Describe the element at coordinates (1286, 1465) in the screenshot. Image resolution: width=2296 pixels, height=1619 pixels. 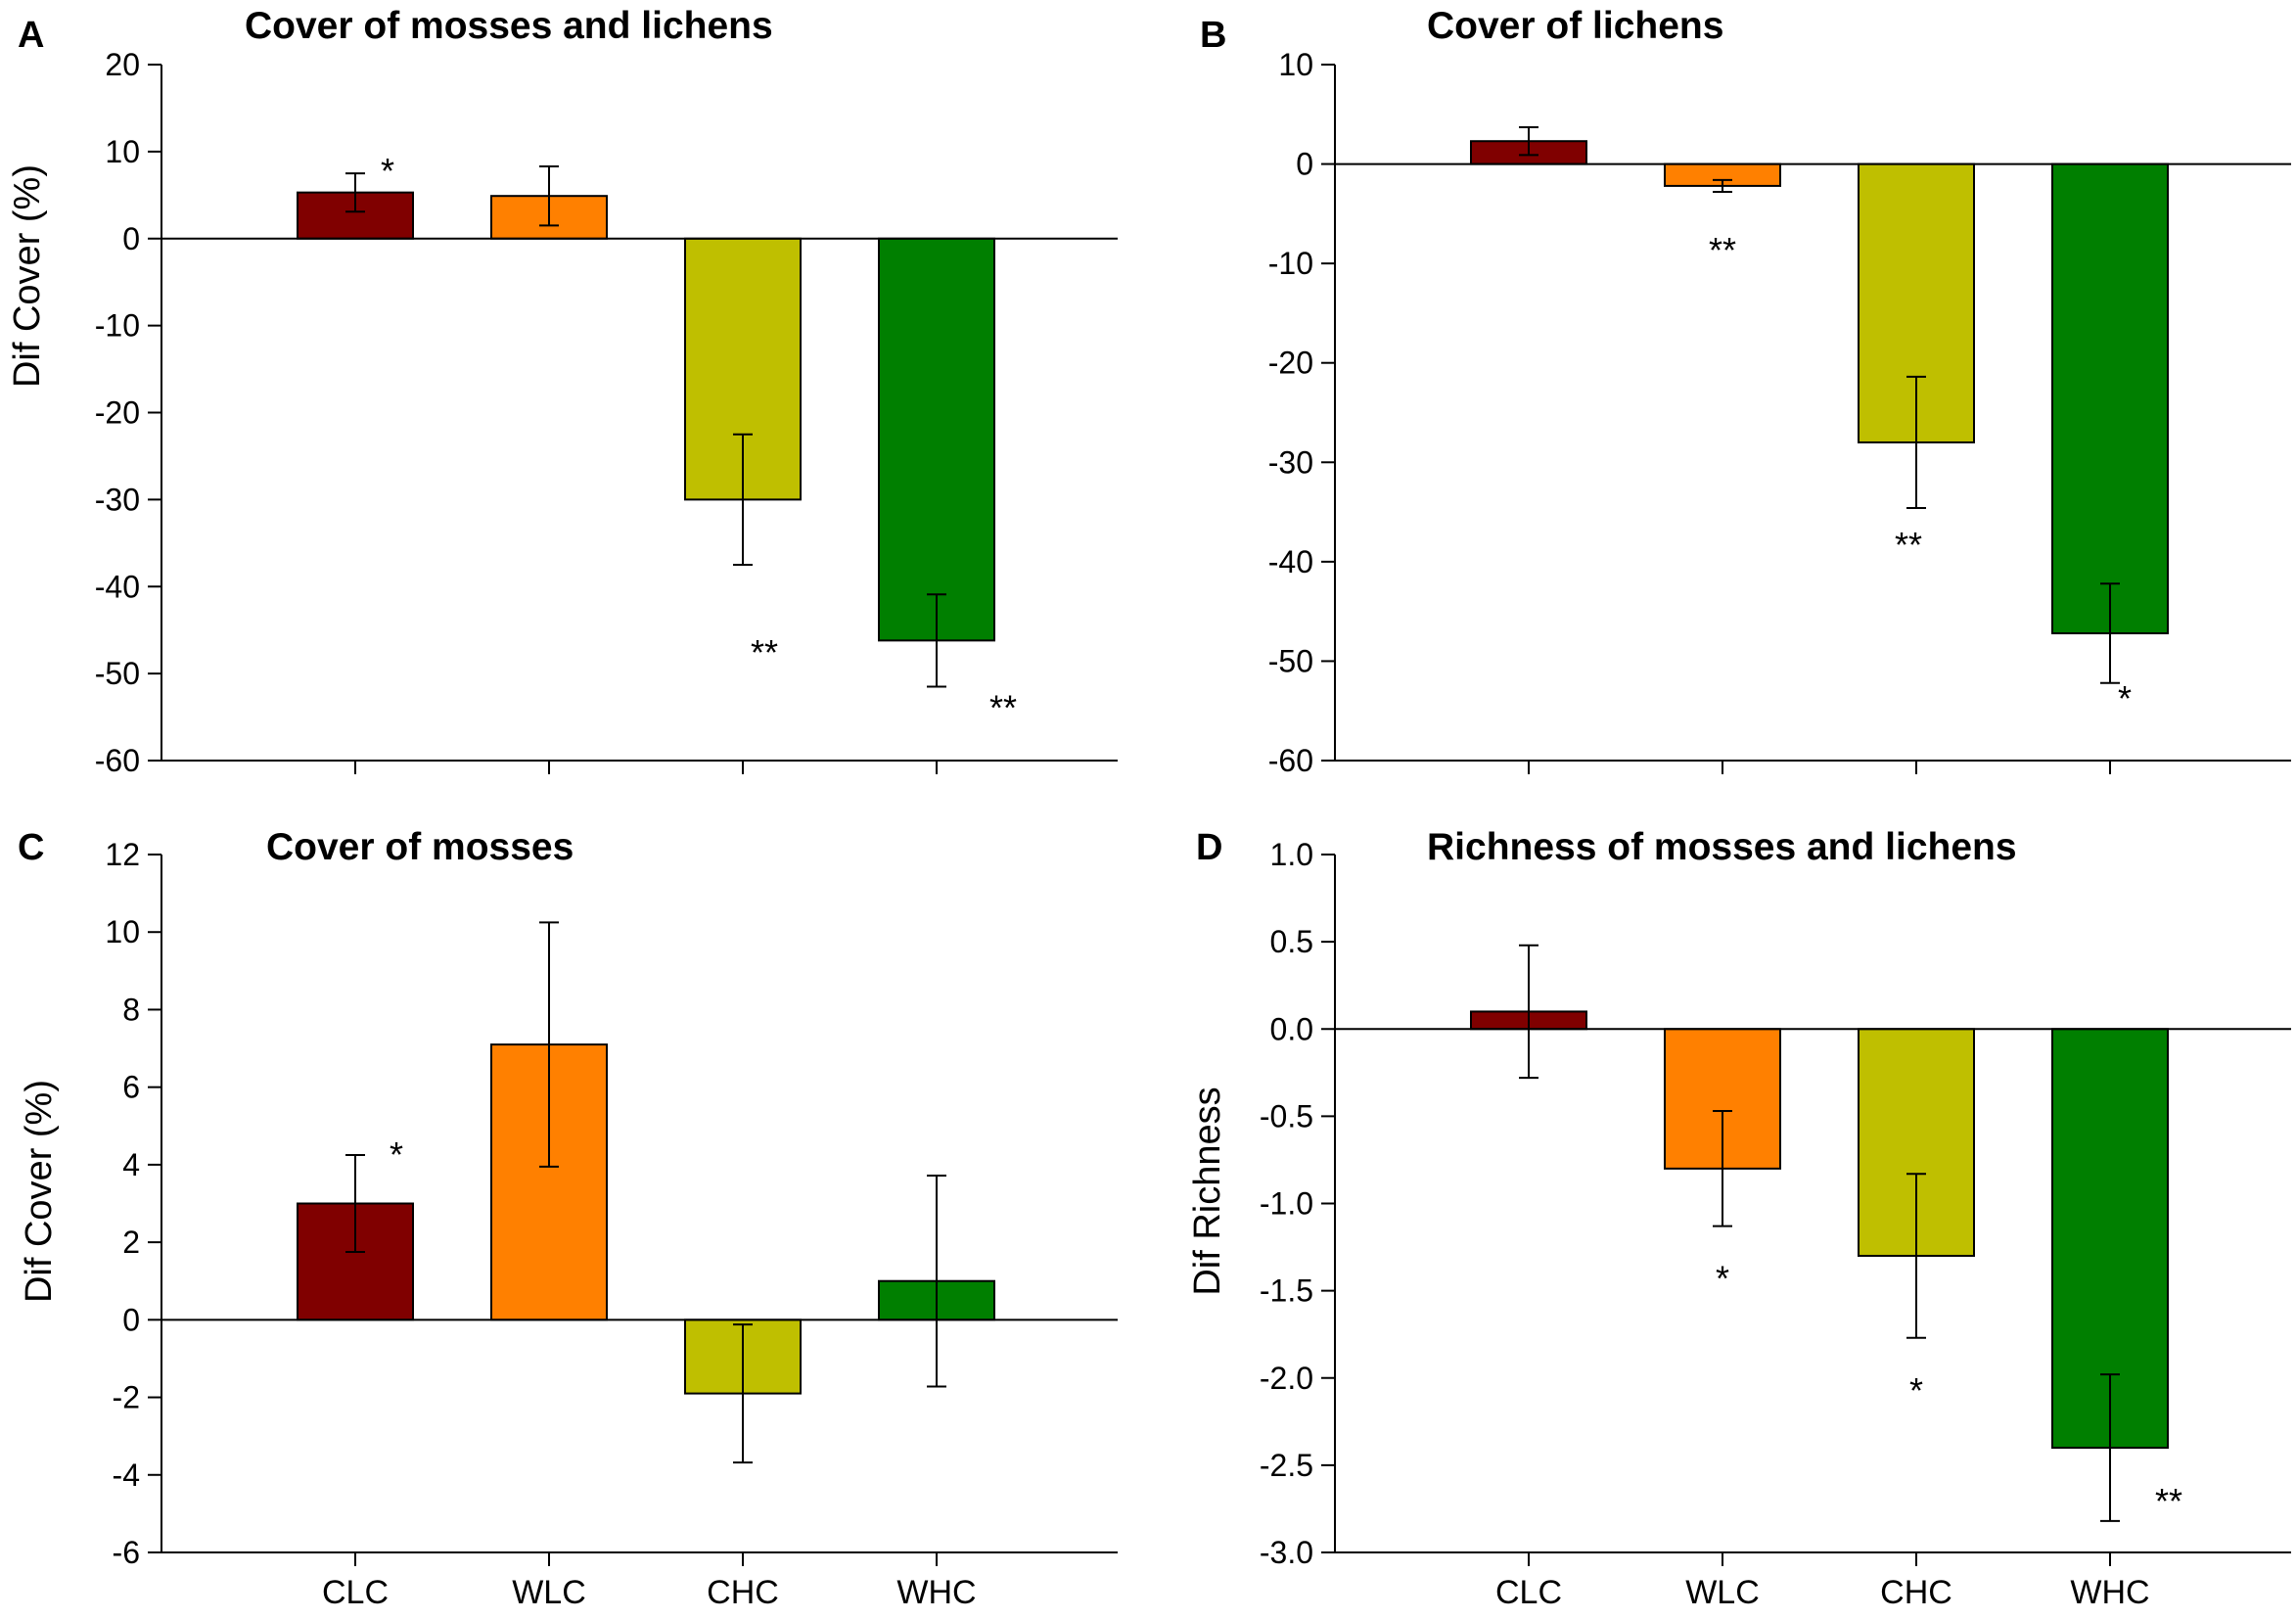
I see `y-tick-label: -2.5` at that location.